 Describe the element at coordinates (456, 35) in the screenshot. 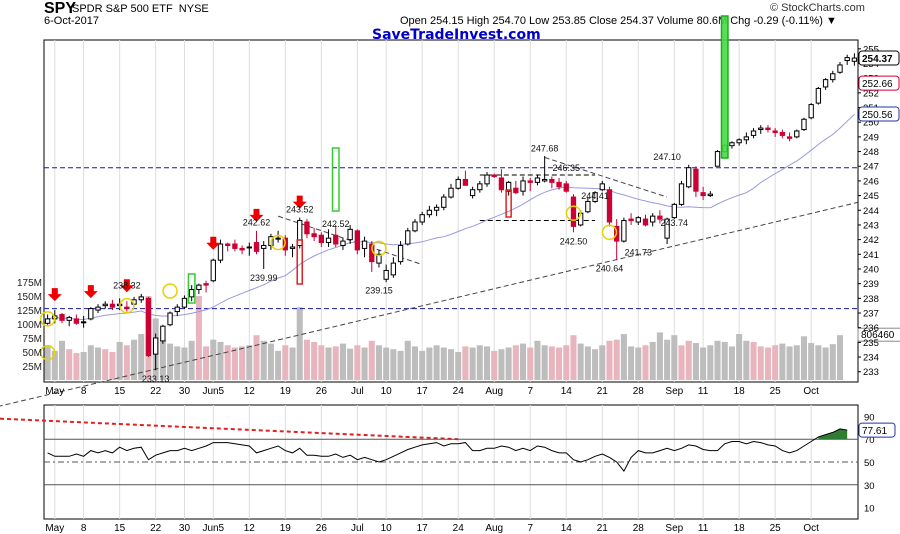

I see `brand-watermark: SaveTradeInvest.com` at that location.